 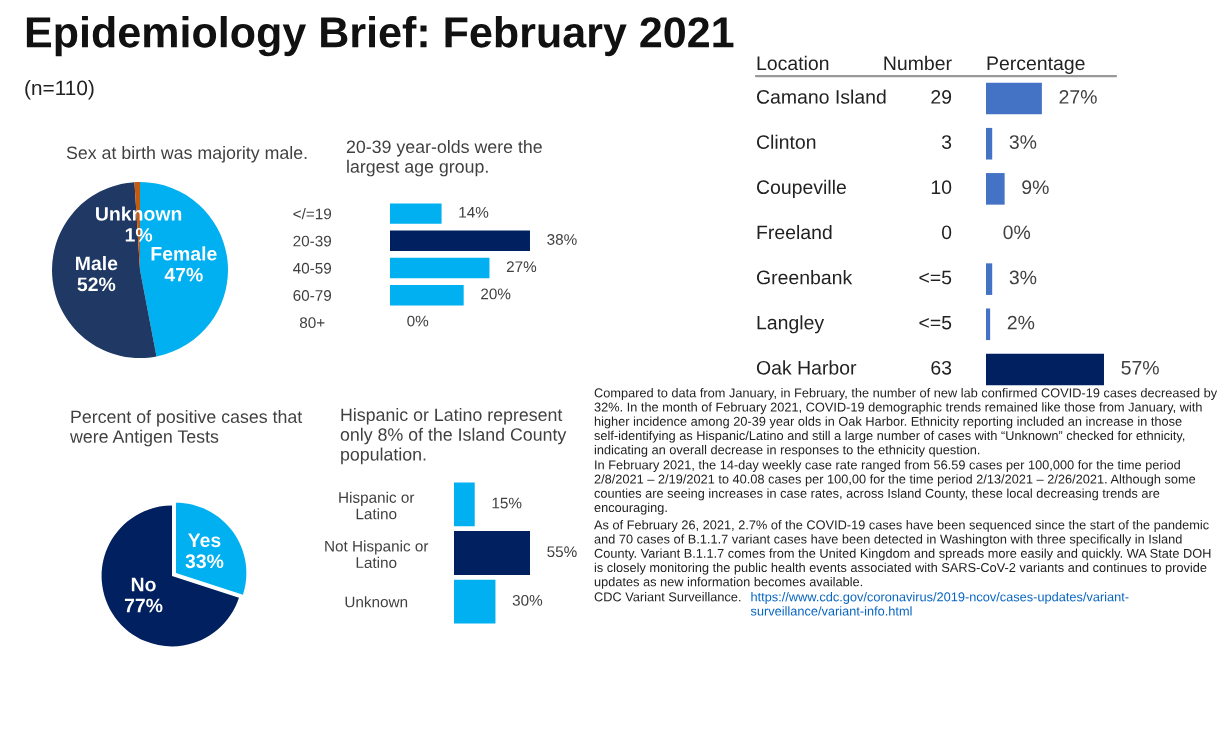 I want to click on data-label: 1%, so click(x=139, y=234).